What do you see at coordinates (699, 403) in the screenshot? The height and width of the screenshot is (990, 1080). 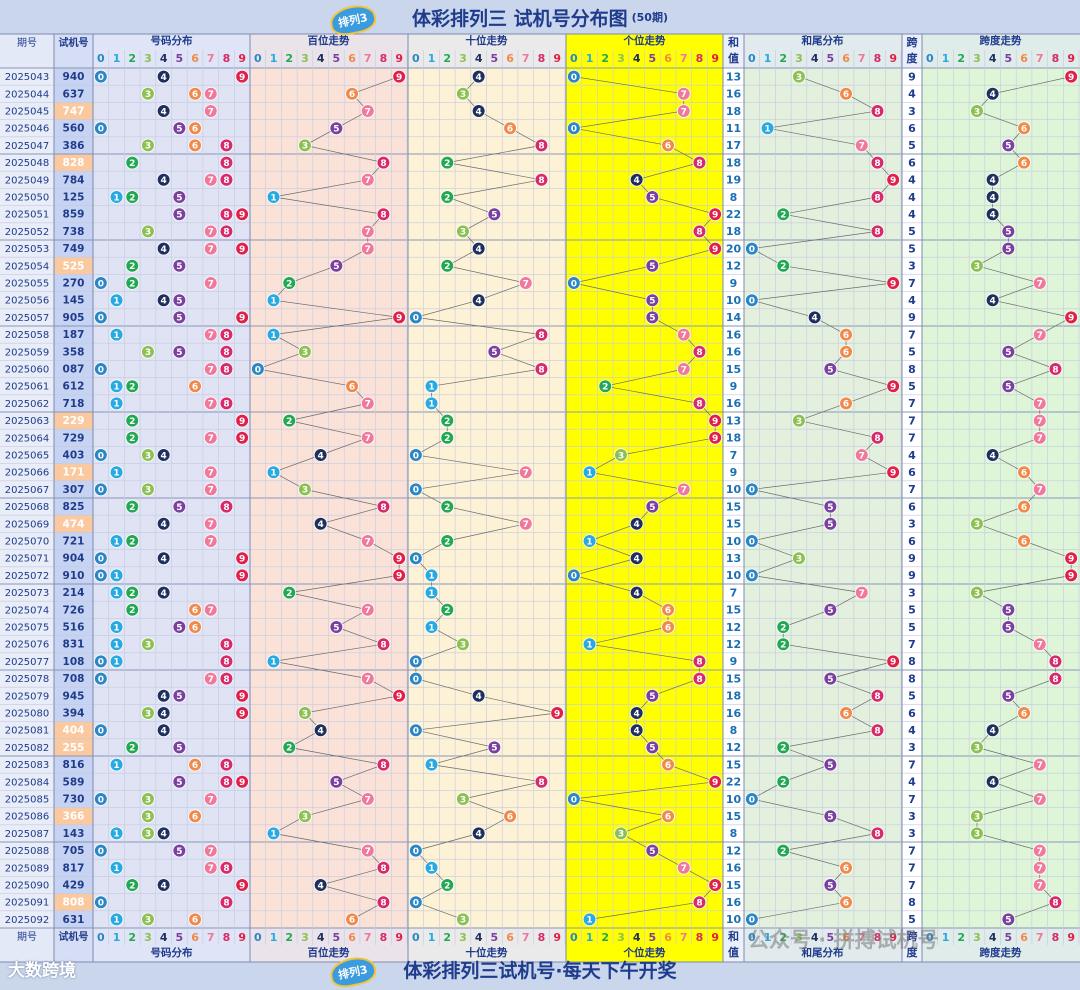 I see `u-trend-ball: 8` at bounding box center [699, 403].